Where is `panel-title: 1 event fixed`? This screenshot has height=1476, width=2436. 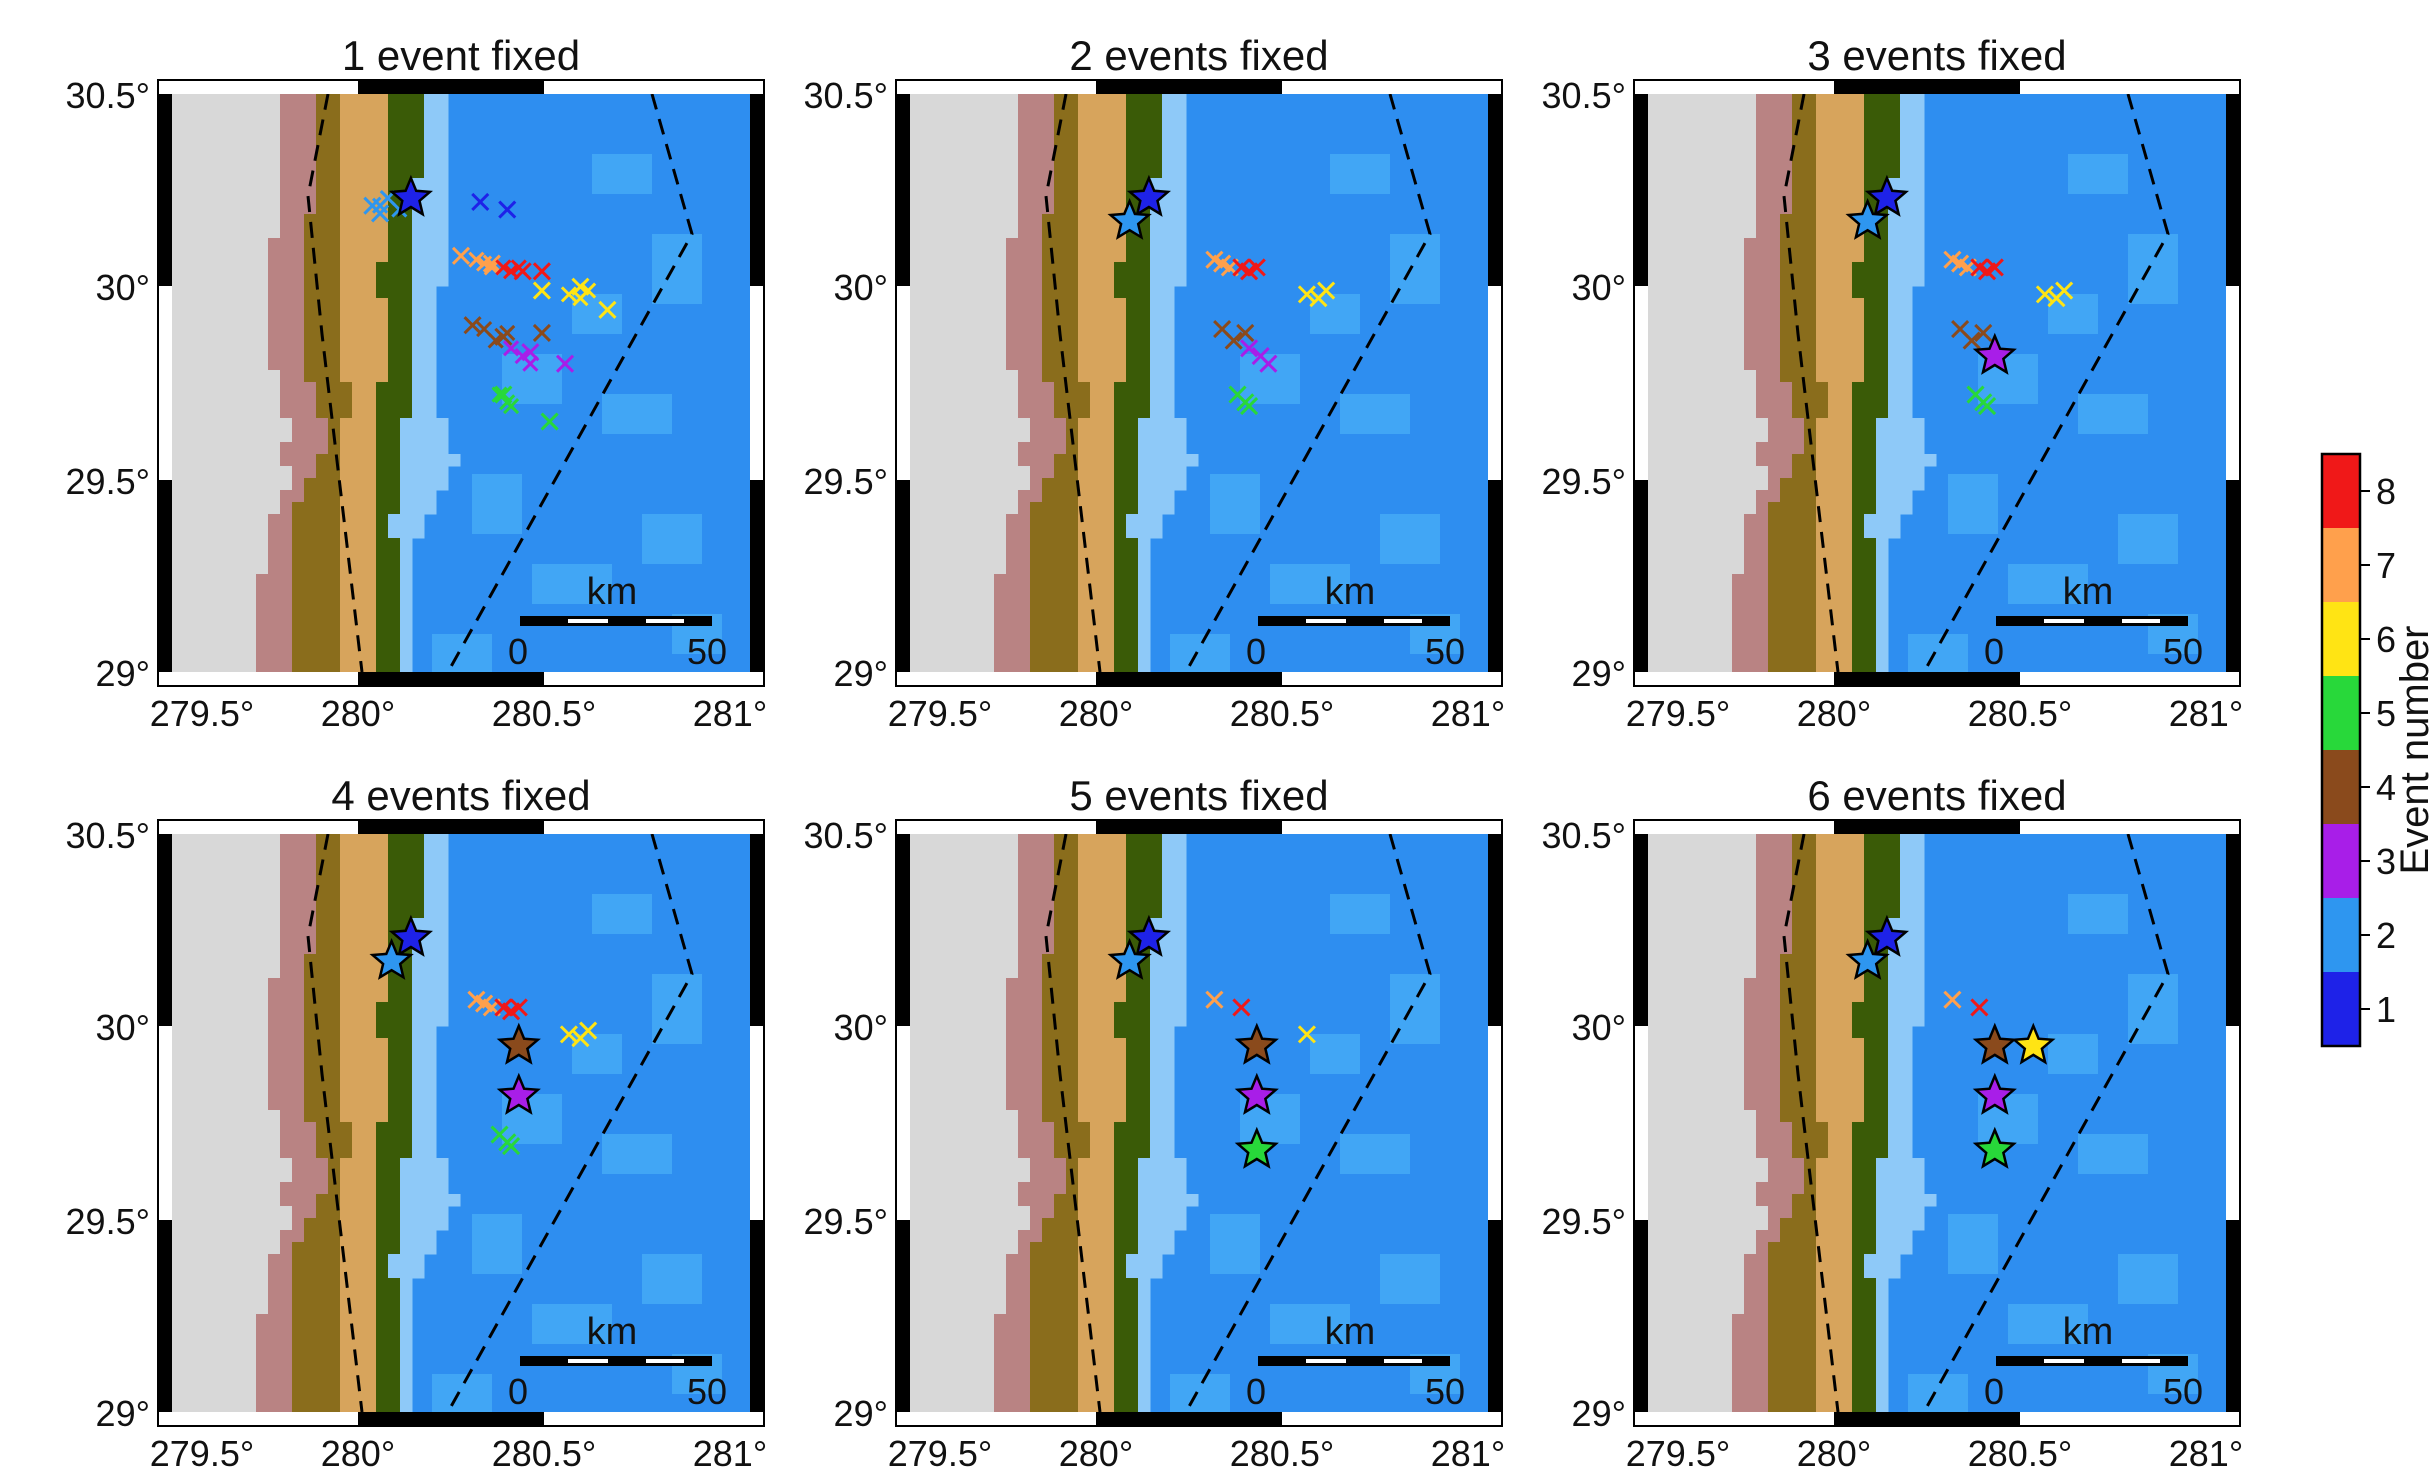 panel-title: 1 event fixed is located at coordinates (461, 55).